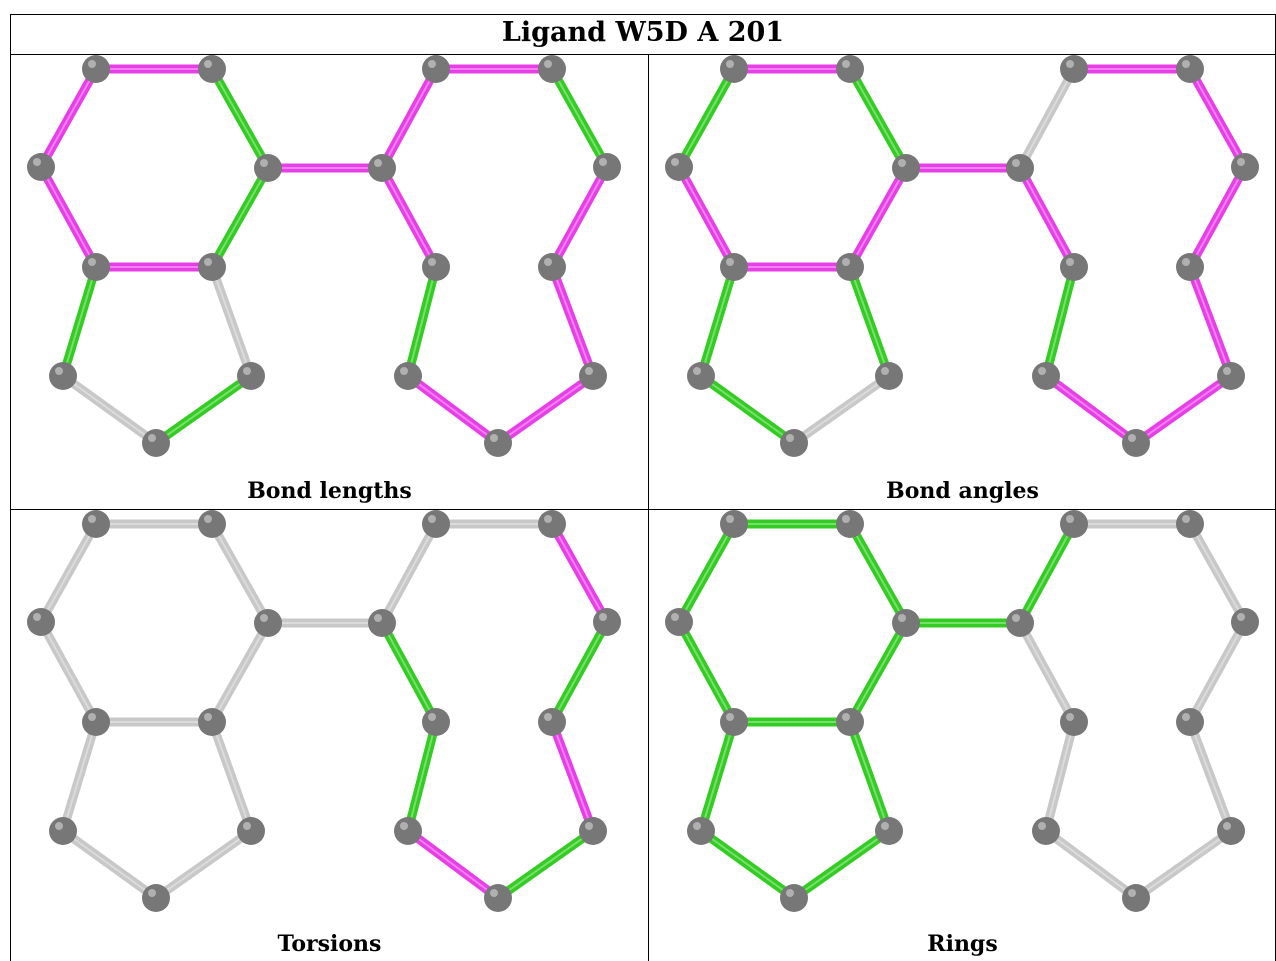 Image resolution: width=1276 pixels, height=961 pixels. What do you see at coordinates (643, 32) in the screenshot?
I see `page-title: Ligand W5D A 201` at bounding box center [643, 32].